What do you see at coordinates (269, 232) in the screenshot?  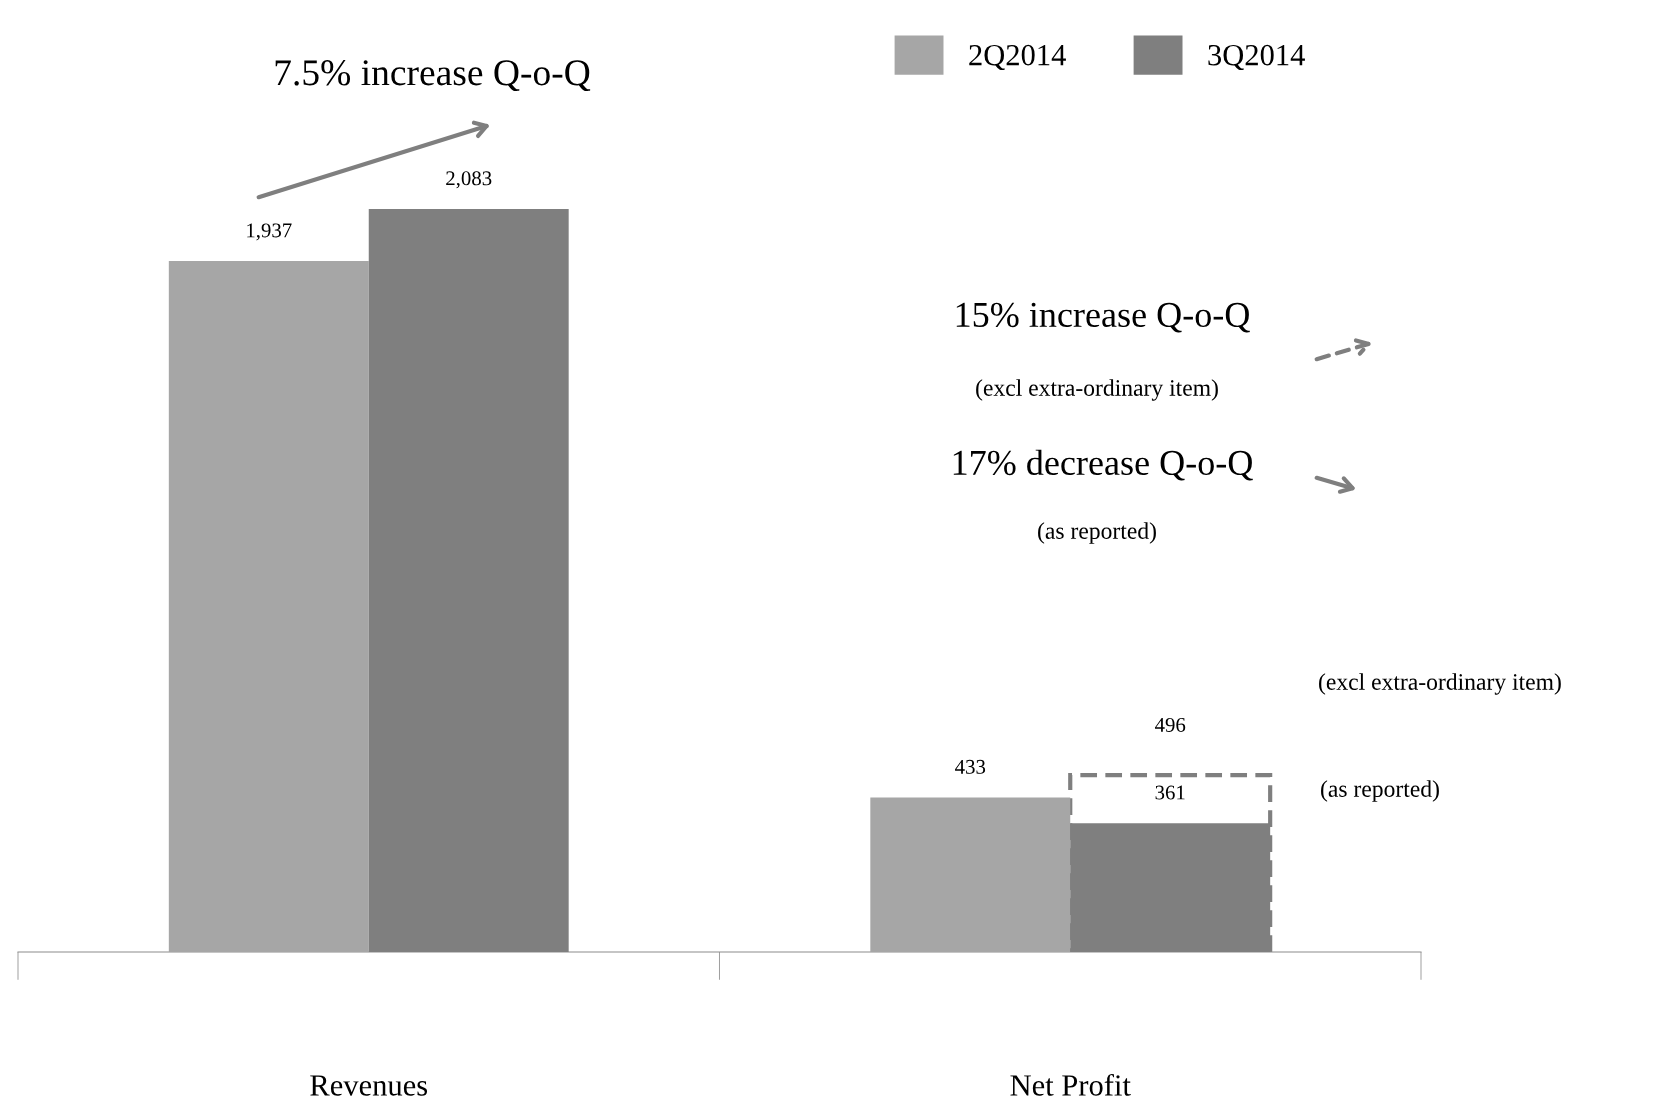 I see `data-label: 1,937` at bounding box center [269, 232].